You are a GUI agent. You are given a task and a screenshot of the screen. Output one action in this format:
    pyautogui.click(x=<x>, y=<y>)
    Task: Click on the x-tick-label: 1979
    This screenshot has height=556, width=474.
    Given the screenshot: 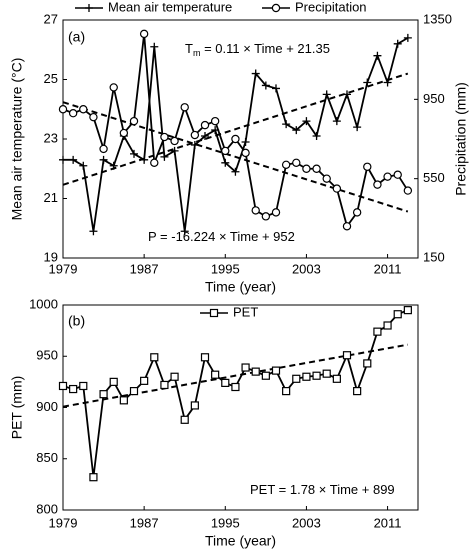 What is the action you would take?
    pyautogui.click(x=63, y=268)
    